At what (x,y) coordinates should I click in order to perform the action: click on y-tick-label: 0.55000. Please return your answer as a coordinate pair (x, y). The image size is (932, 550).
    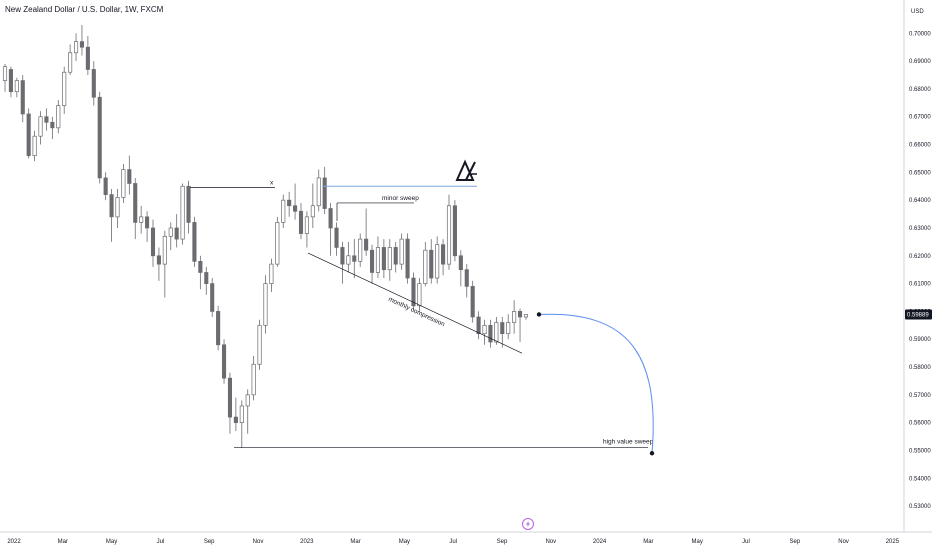
    Looking at the image, I should click on (920, 451).